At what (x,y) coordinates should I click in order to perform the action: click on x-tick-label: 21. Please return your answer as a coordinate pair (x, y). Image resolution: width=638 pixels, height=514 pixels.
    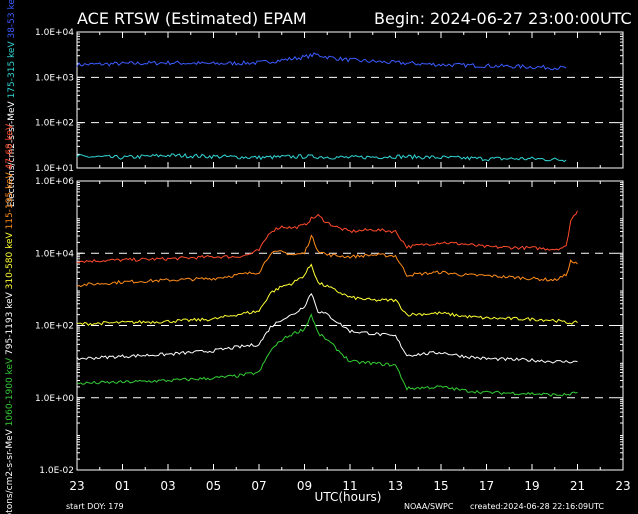
    Looking at the image, I should click on (577, 486).